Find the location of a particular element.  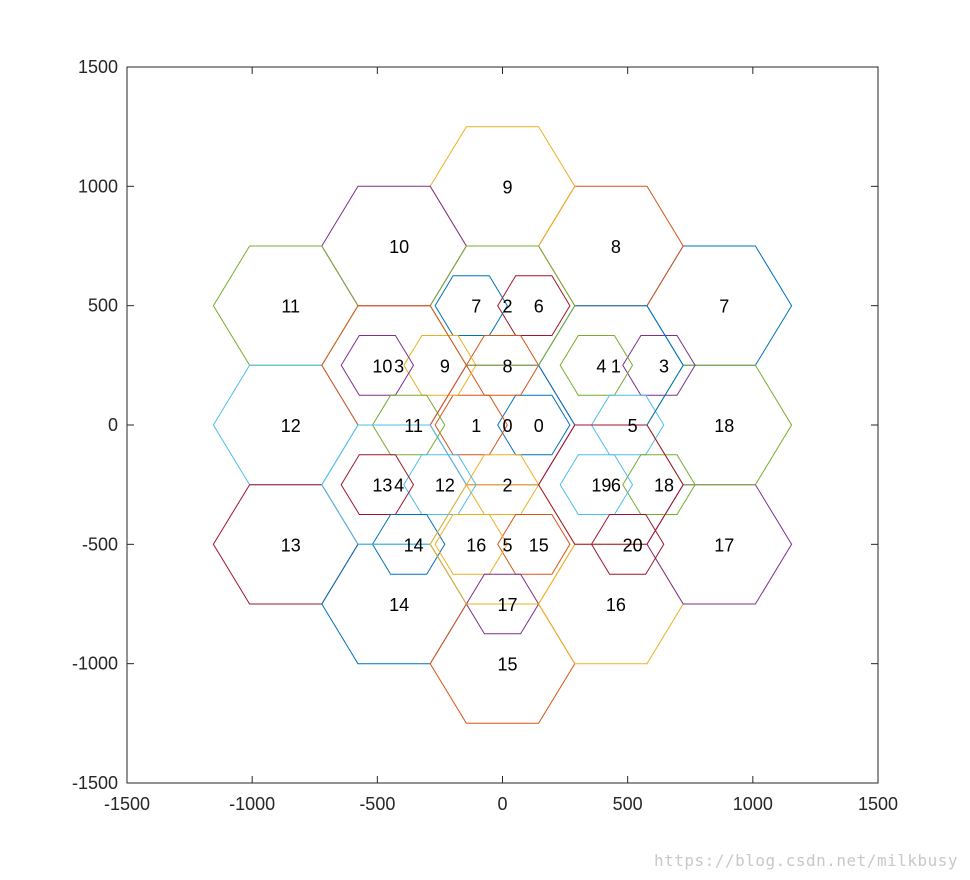

large-cell-label: 10 is located at coordinates (399, 247).